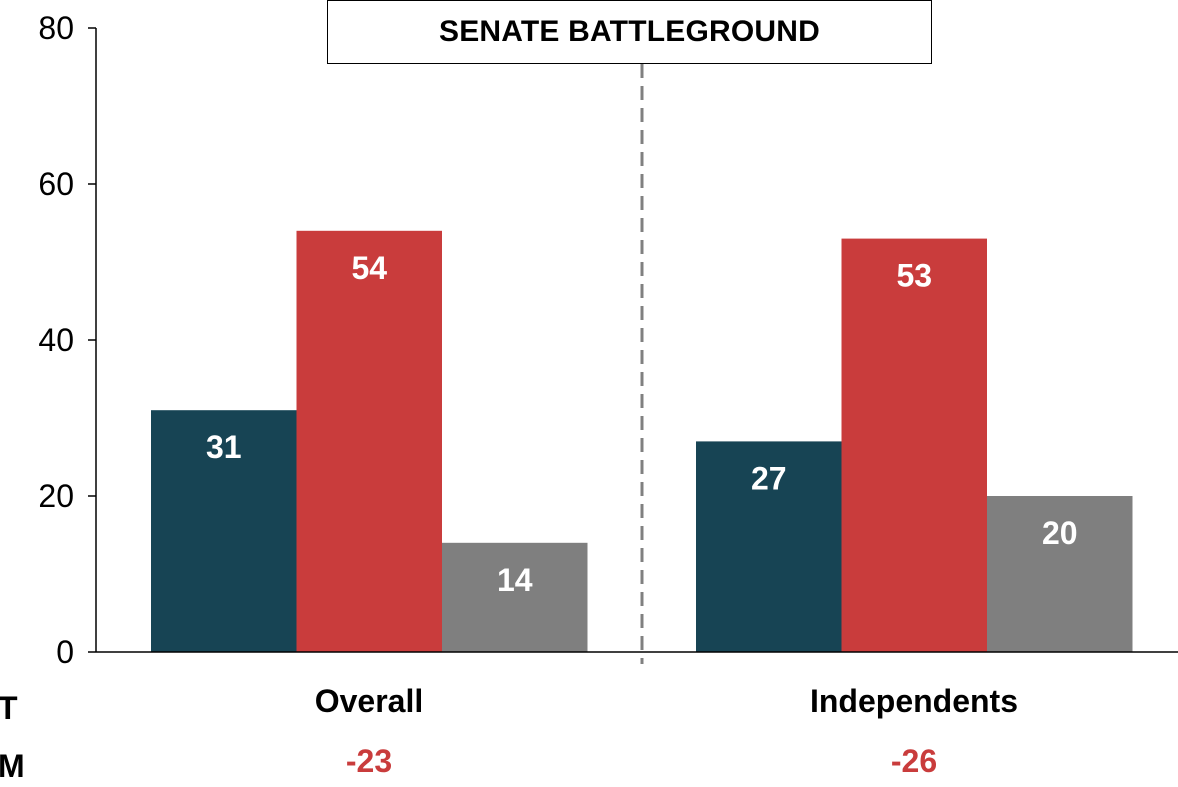 This screenshot has width=1178, height=787. I want to click on y-tick-label: 20, so click(56, 496).